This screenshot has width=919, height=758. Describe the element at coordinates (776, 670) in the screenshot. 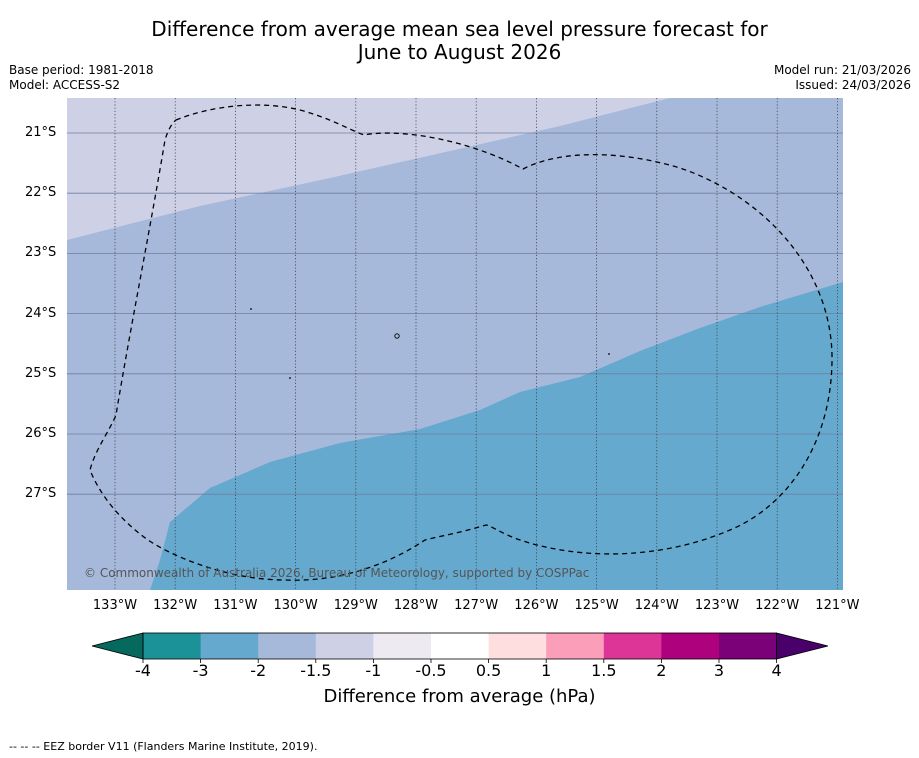

I see `colorbar-tick-label: 4` at that location.